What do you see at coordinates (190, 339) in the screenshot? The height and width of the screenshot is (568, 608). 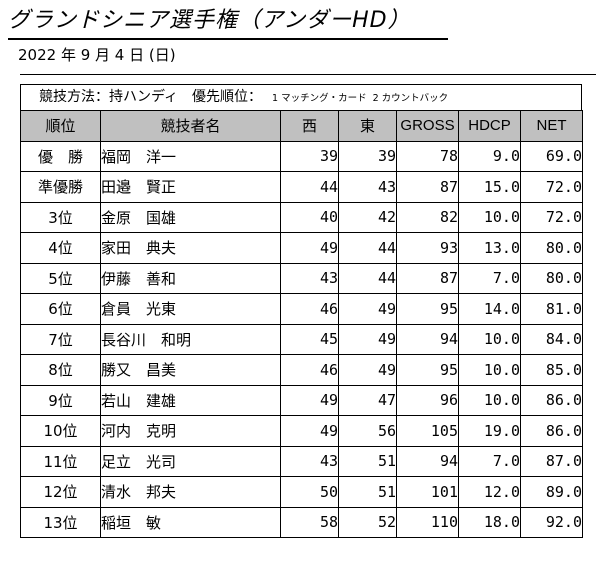 I see `player-name-cell: 長谷川 和明` at bounding box center [190, 339].